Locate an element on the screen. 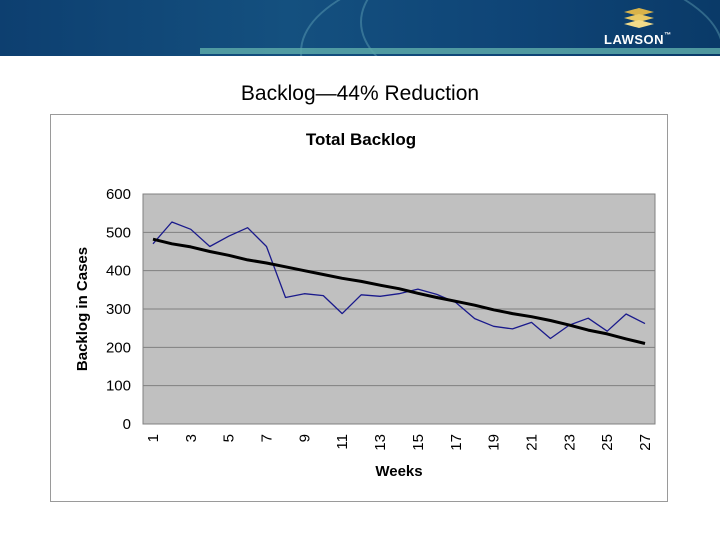 The image size is (720, 540). banner-swoosh is located at coordinates (540, 28).